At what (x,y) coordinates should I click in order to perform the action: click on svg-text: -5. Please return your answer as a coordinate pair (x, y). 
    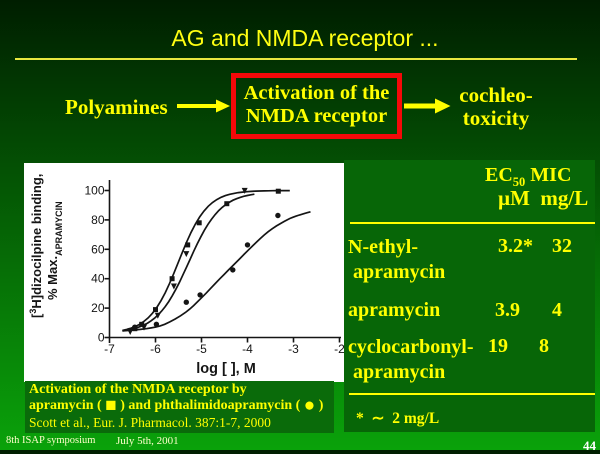
    Looking at the image, I should click on (201, 349).